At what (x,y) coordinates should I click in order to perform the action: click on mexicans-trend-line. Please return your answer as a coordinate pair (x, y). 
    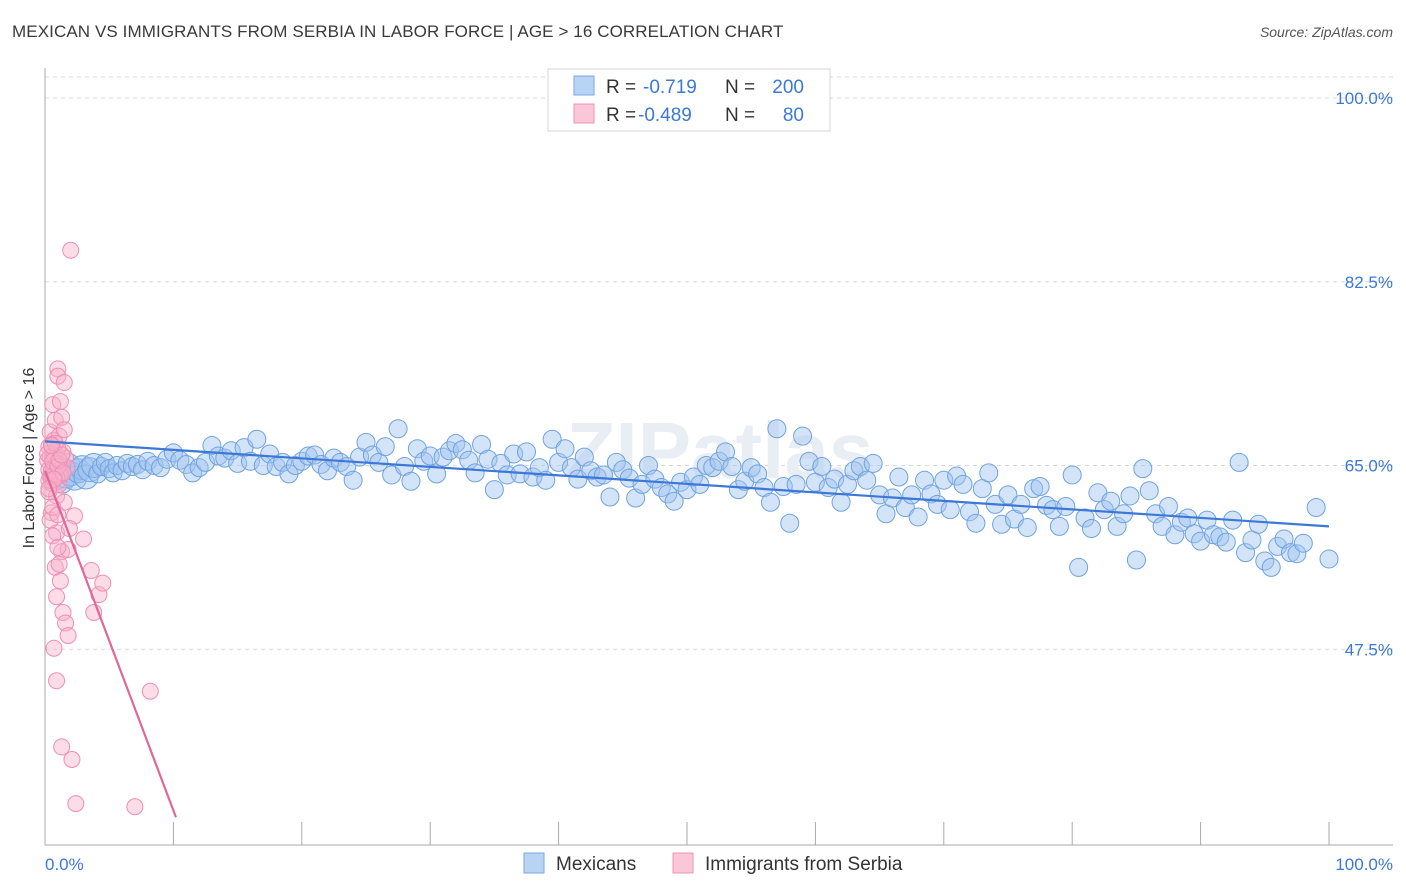
    Looking at the image, I should click on (687, 484).